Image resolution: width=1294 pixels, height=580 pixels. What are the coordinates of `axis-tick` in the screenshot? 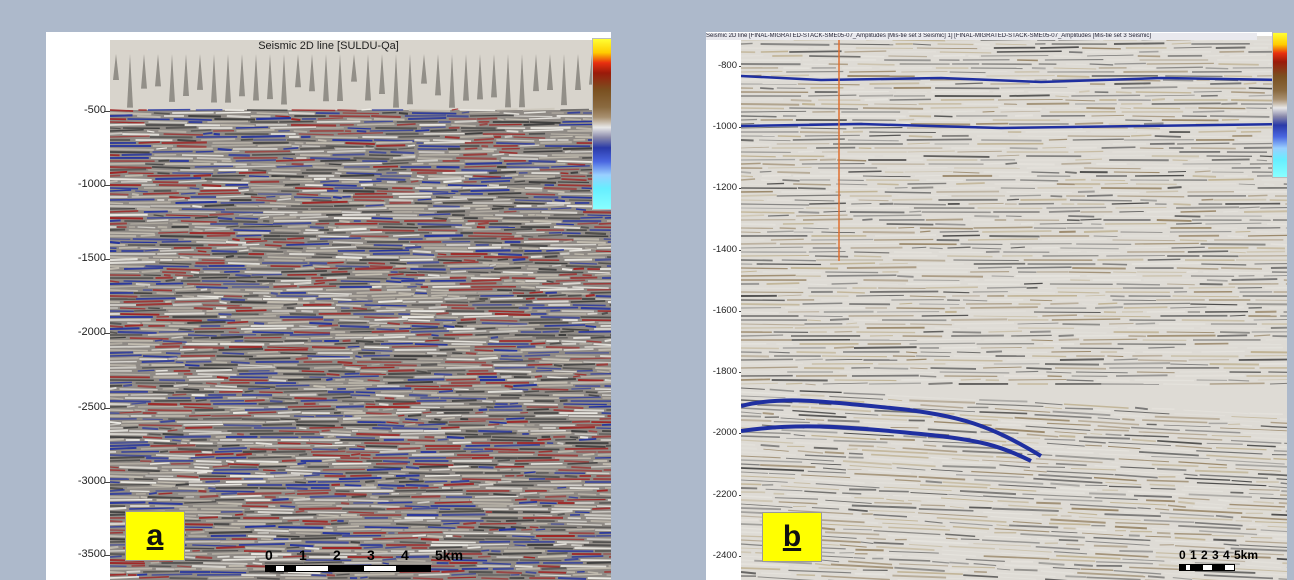 It's located at (107, 185).